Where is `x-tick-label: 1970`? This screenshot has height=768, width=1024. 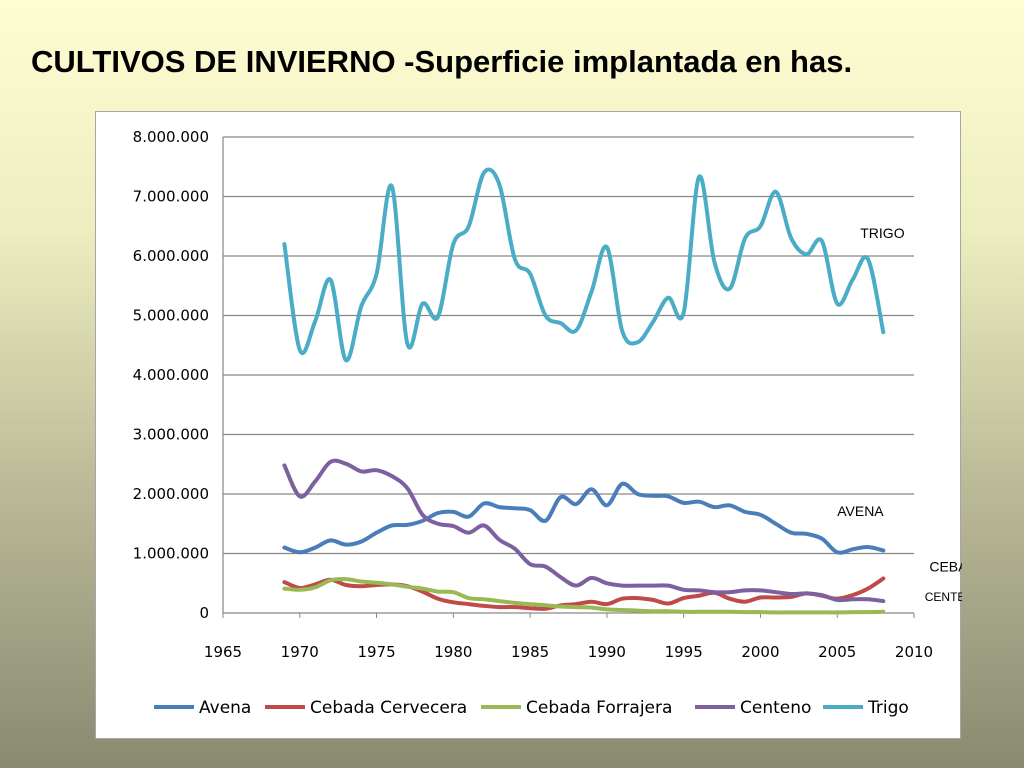 x-tick-label: 1970 is located at coordinates (300, 652).